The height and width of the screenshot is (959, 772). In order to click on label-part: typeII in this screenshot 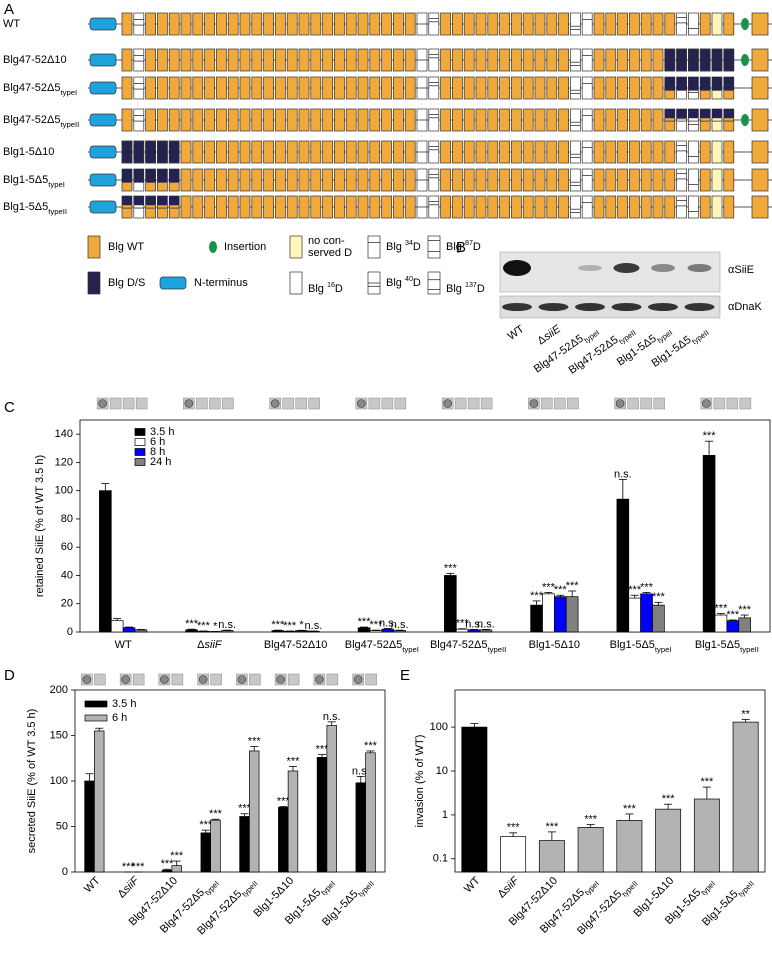, I will do `click(627, 337)`.